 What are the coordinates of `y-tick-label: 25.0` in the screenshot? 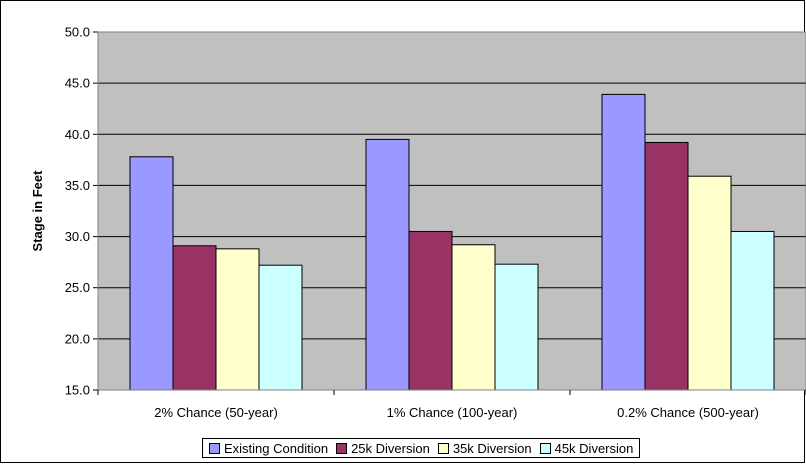 It's located at (77, 287).